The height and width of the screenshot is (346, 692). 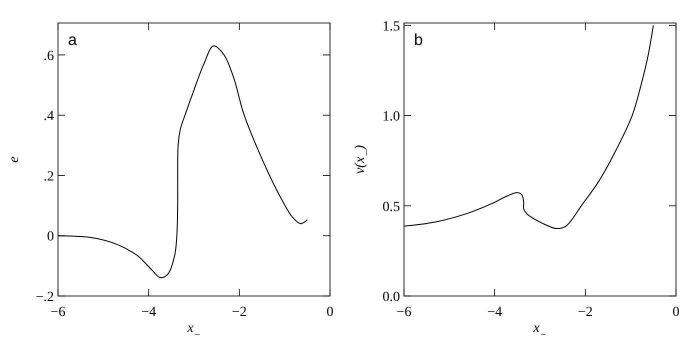 I want to click on y-tick-label: .6, so click(x=49, y=56).